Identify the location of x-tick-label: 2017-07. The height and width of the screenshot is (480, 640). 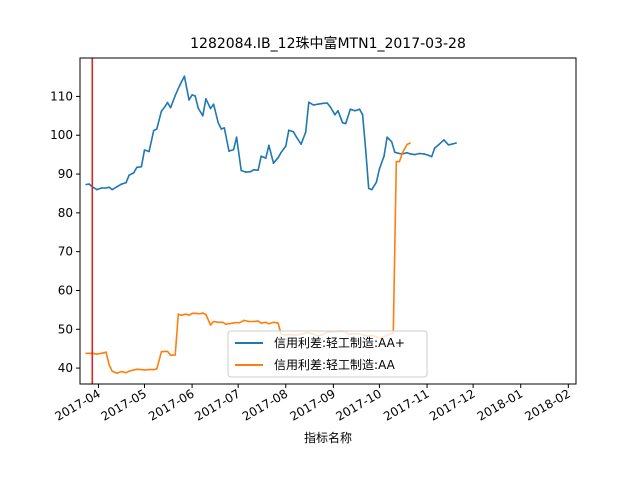
(217, 404).